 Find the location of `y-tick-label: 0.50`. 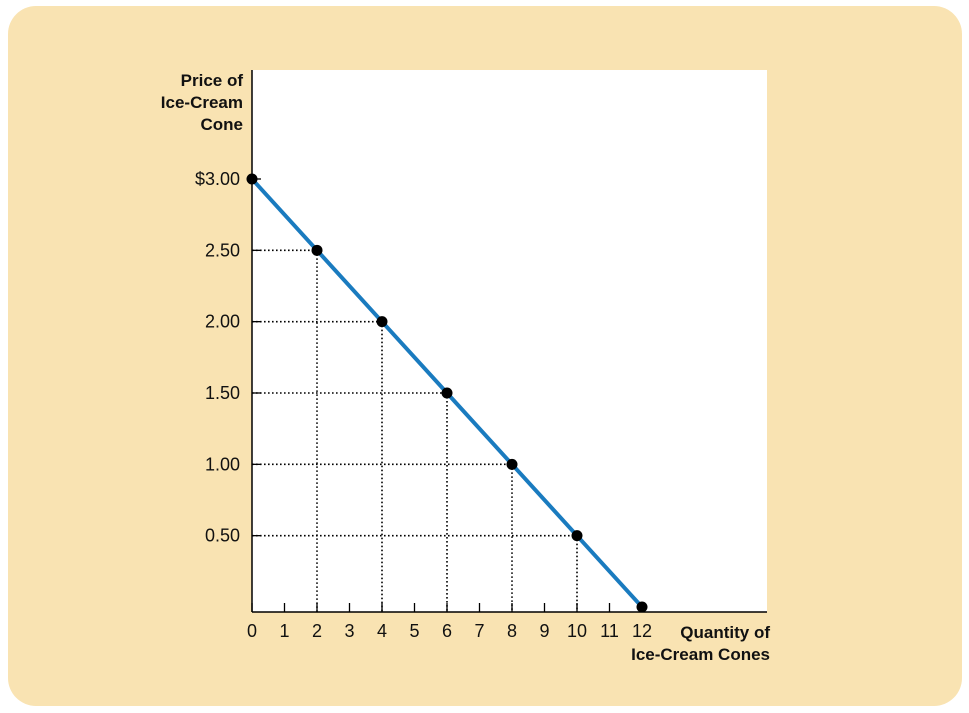

y-tick-label: 0.50 is located at coordinates (222, 536).